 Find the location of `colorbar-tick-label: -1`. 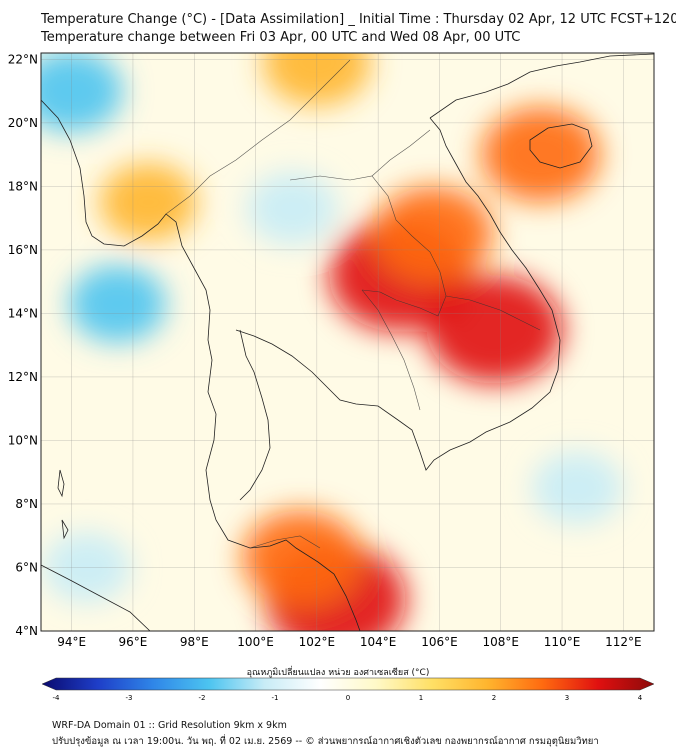

colorbar-tick-label: -1 is located at coordinates (275, 698).